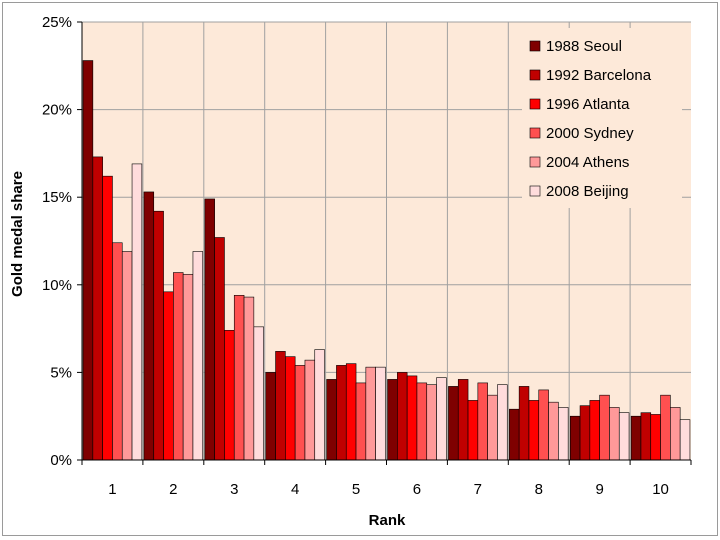 This screenshot has width=720, height=540. Describe the element at coordinates (61, 372) in the screenshot. I see `y-tick-label: 5%` at that location.